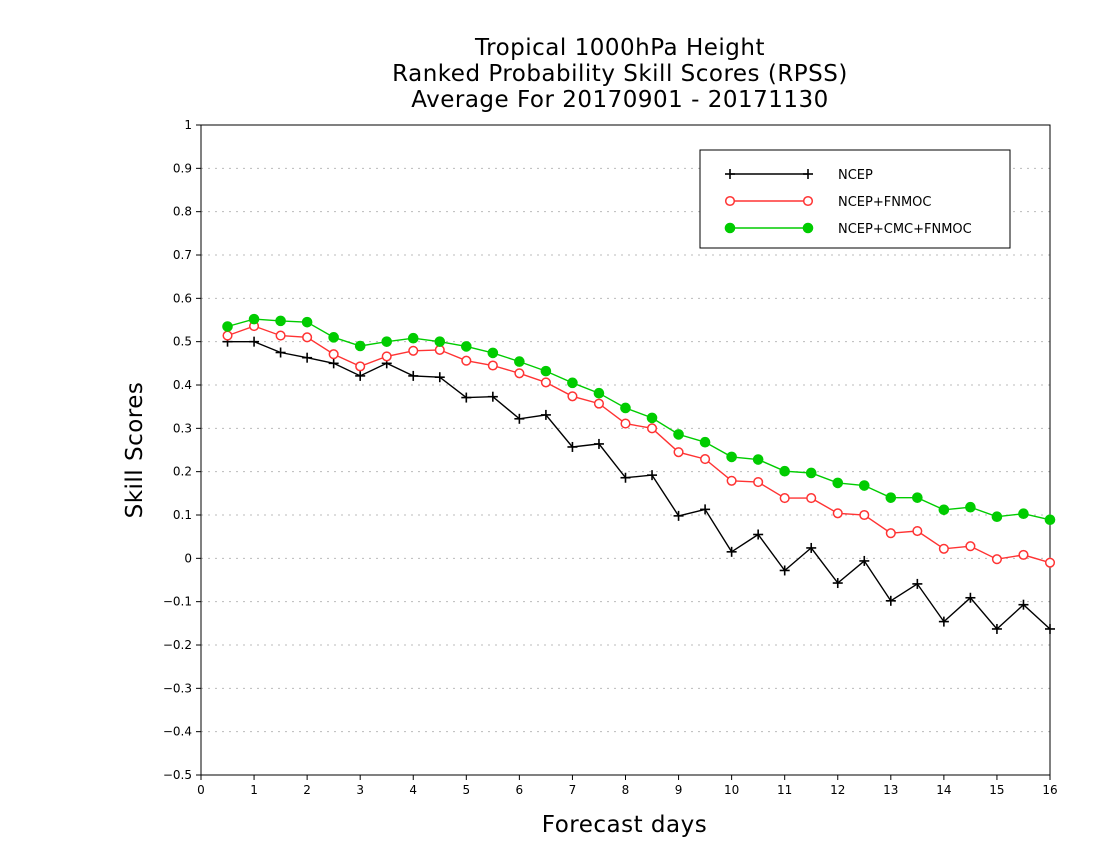 This screenshot has height=850, width=1100. I want to click on chart-title-line-3: Average For 20170901 - 20171130, so click(620, 100).